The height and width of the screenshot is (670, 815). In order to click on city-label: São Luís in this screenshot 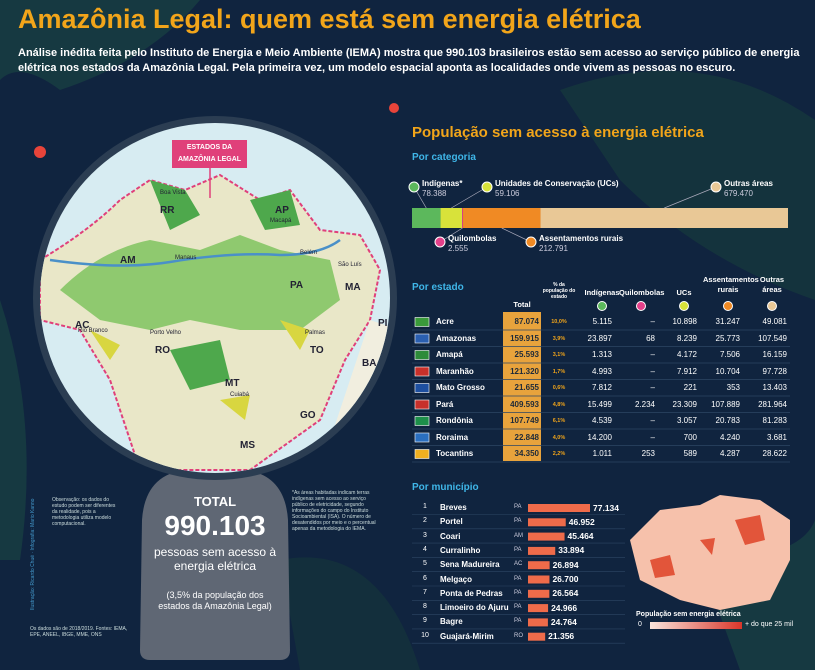, I will do `click(350, 265)`.